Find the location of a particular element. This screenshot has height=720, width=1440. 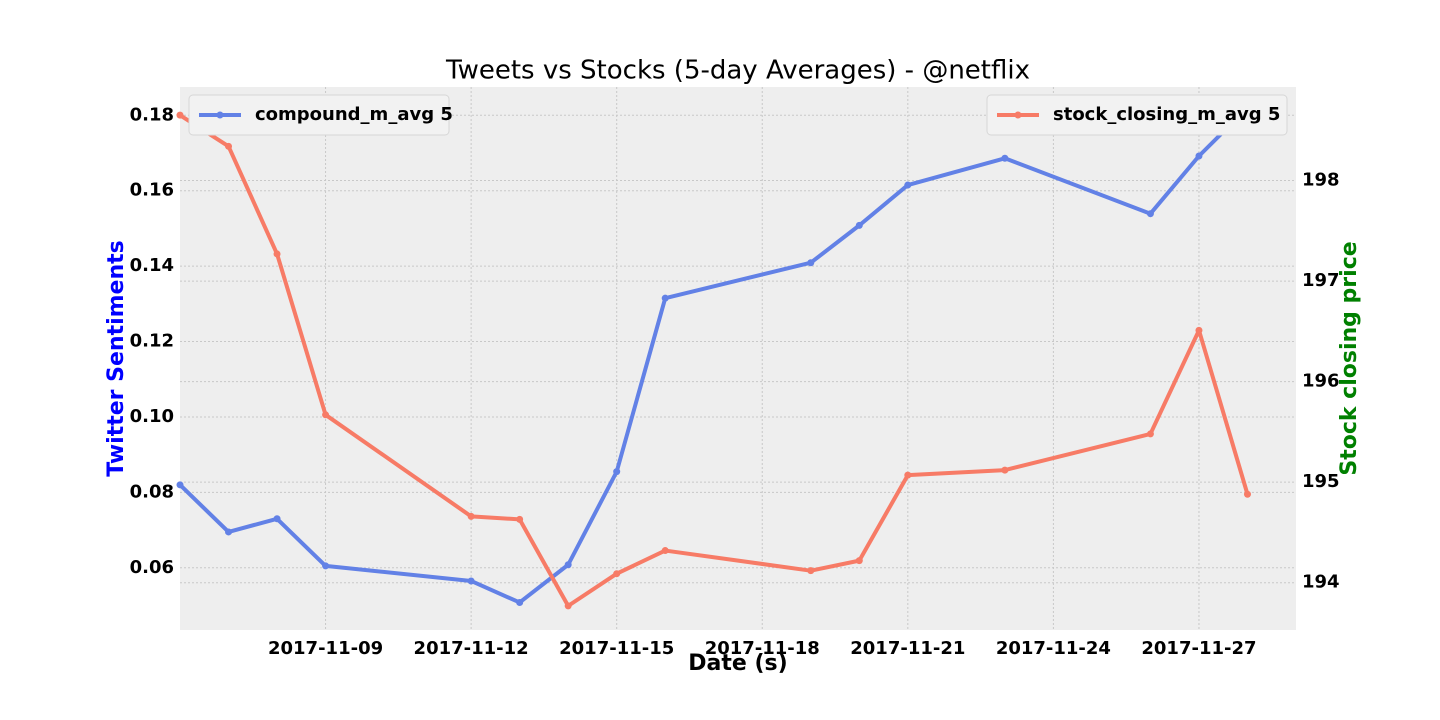

y-left-tick-label: 0.10 is located at coordinates (152, 416).